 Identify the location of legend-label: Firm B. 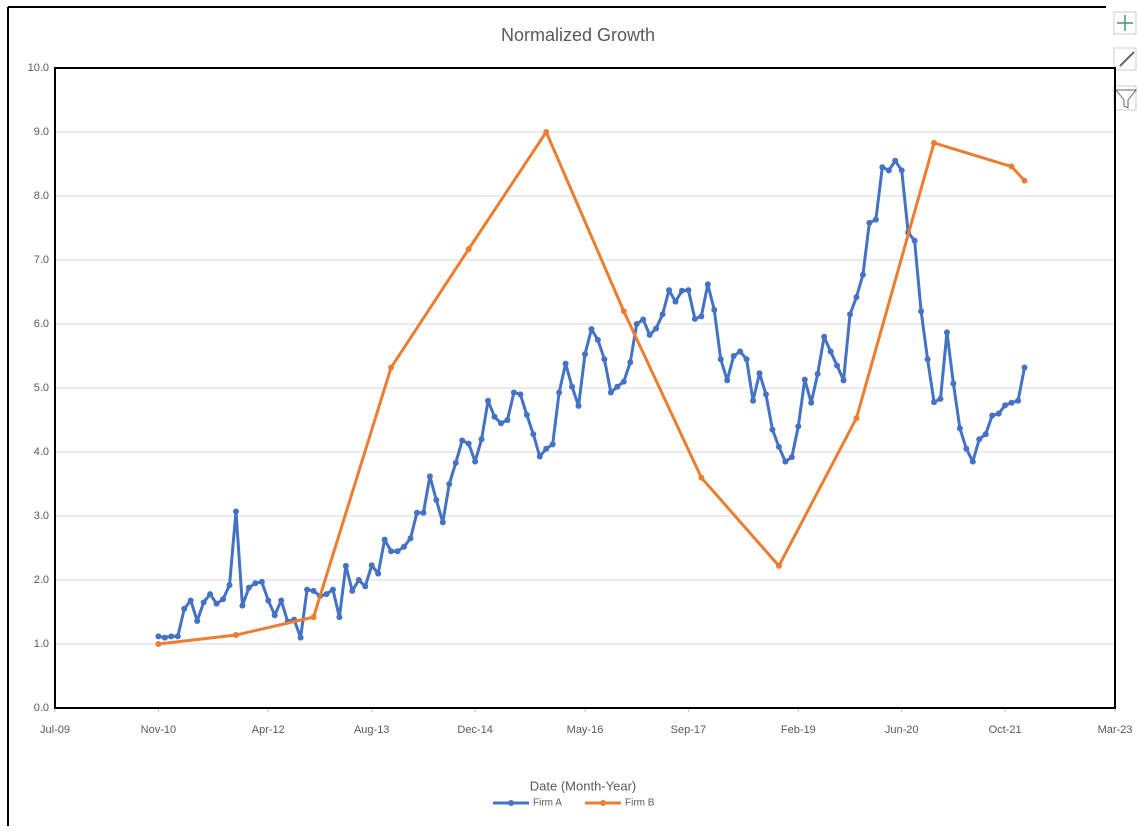
(640, 803).